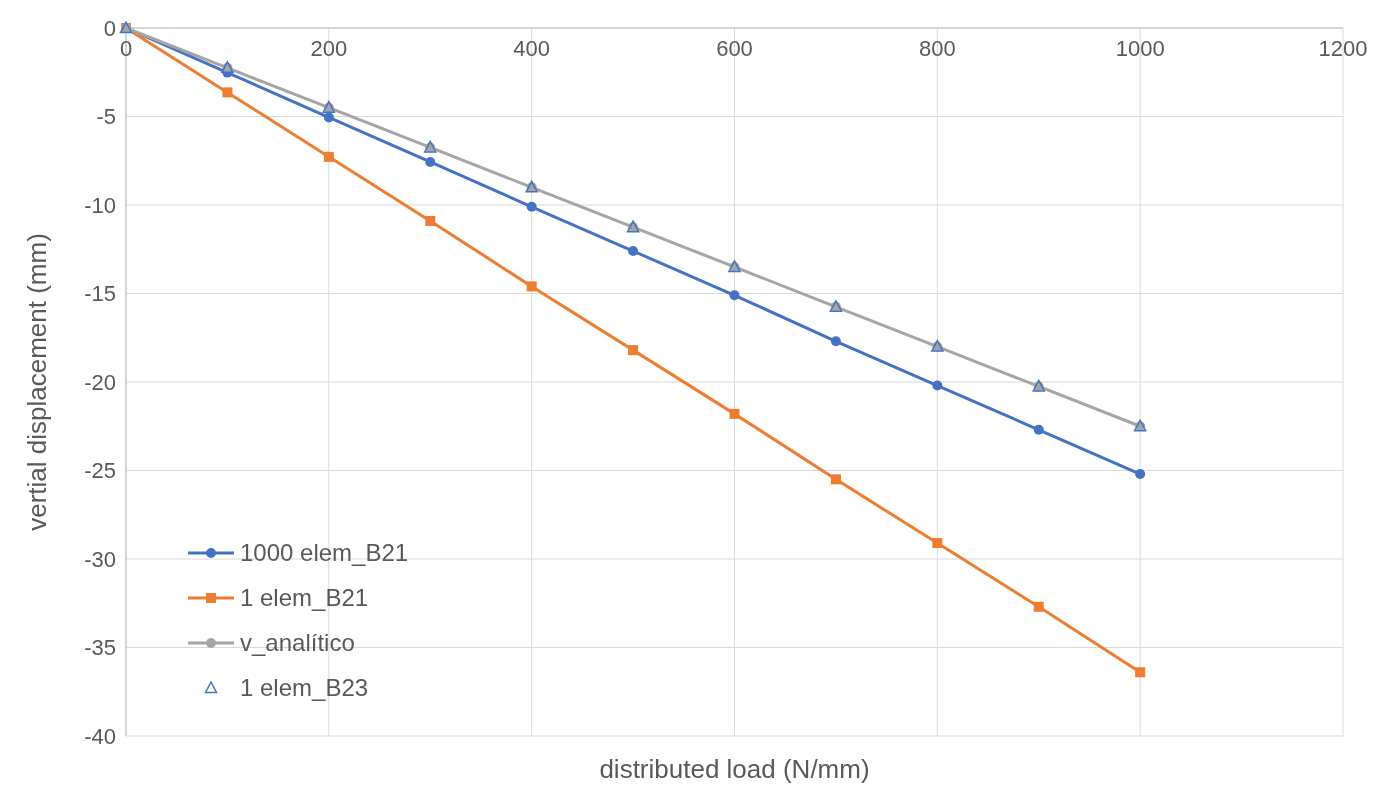  What do you see at coordinates (304, 688) in the screenshot?
I see `legend-label: 1 elem_B23` at bounding box center [304, 688].